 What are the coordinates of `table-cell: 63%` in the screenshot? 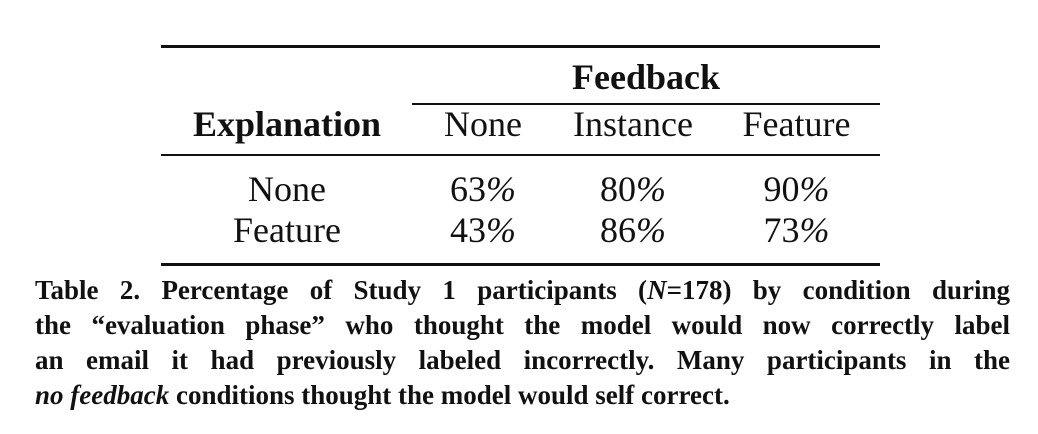 It's located at (483, 189).